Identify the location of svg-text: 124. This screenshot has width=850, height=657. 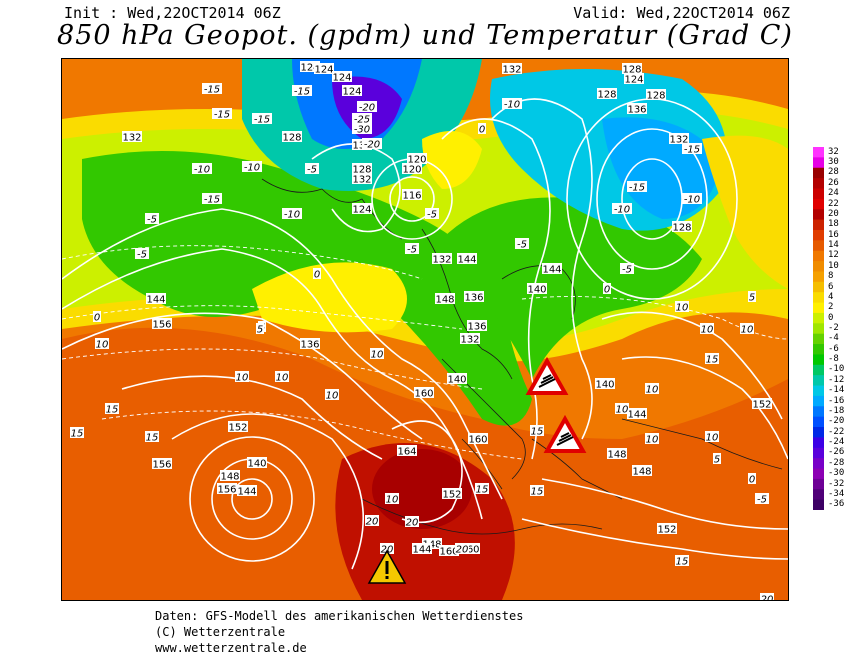
(633, 80).